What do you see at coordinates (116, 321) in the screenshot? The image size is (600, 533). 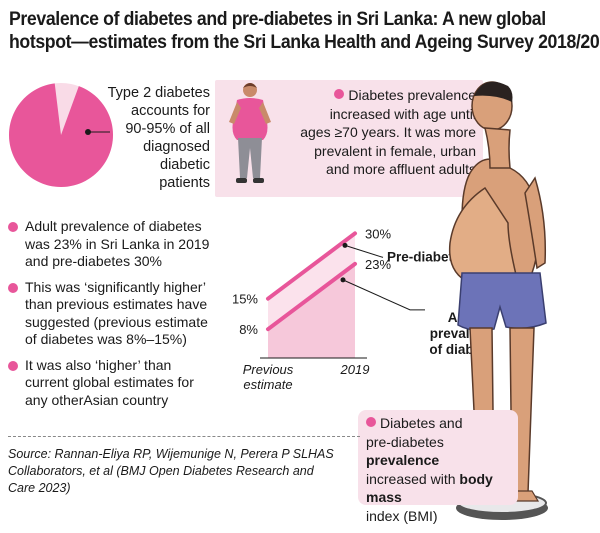 I see `list-item-line: suggested (previous estimate` at bounding box center [116, 321].